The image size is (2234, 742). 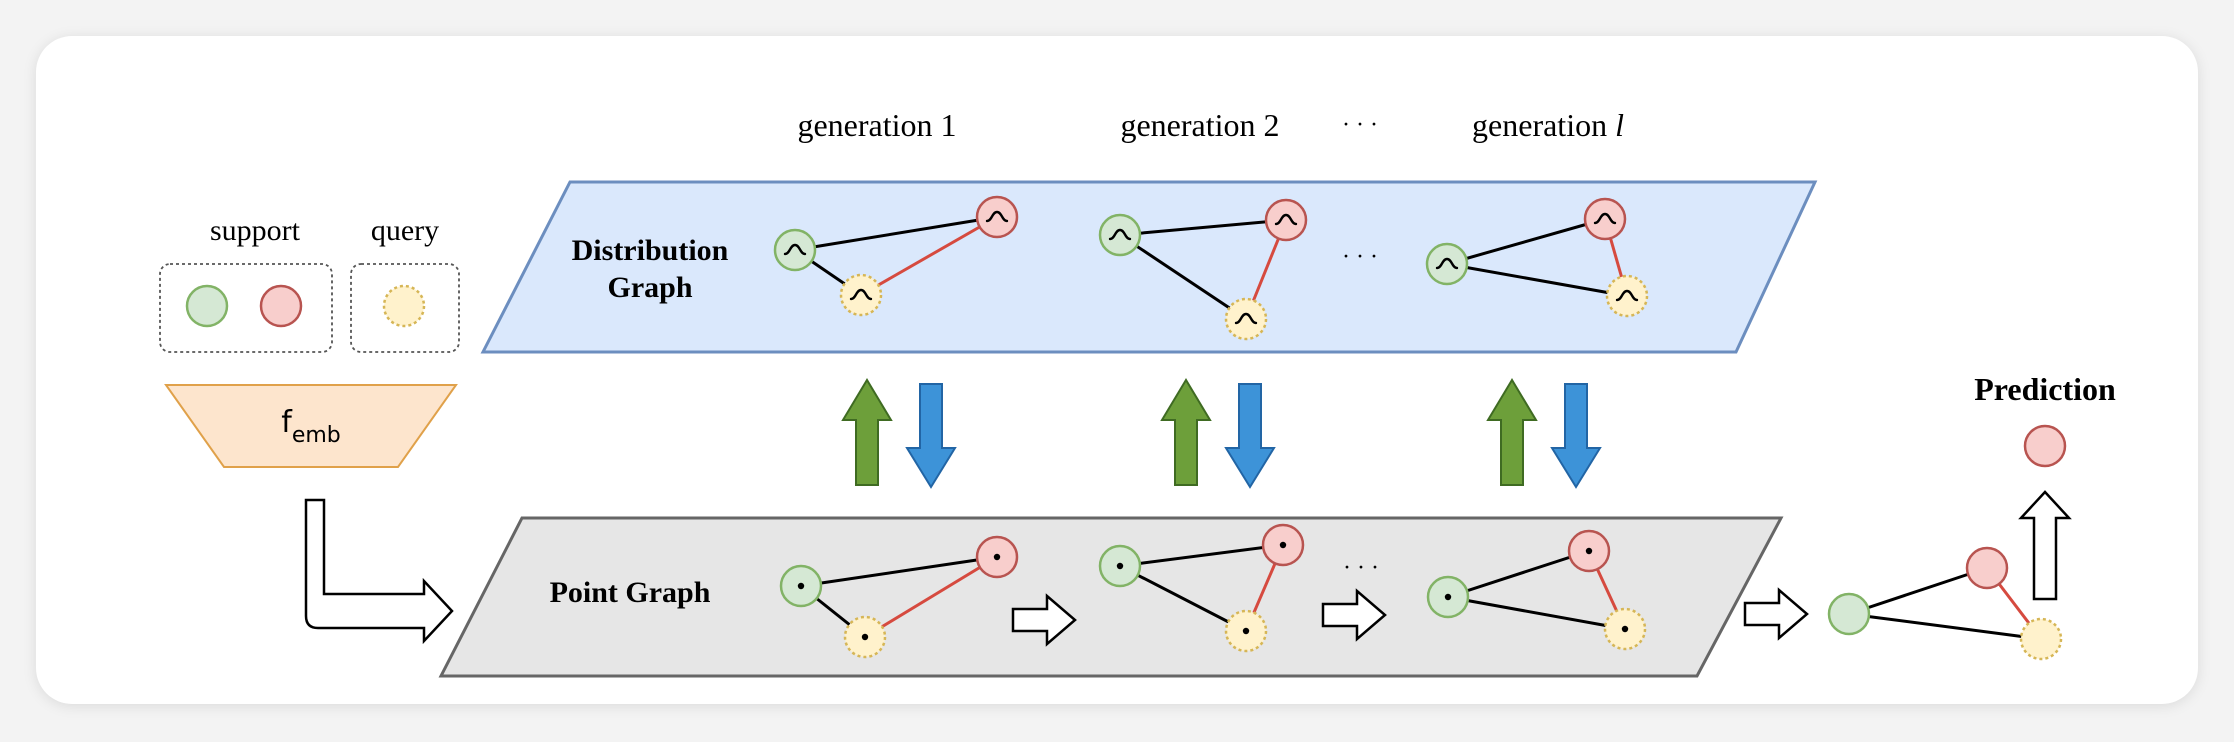 I want to click on embedding-label: femb, so click(x=311, y=426).